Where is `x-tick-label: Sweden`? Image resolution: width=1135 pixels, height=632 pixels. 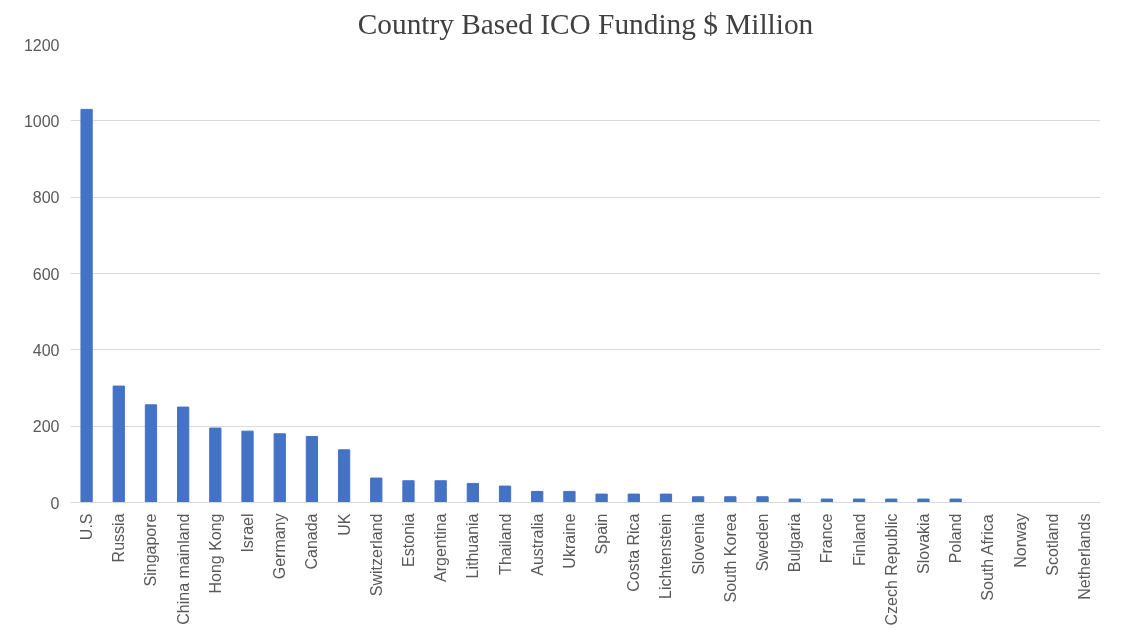
x-tick-label: Sweden is located at coordinates (763, 542).